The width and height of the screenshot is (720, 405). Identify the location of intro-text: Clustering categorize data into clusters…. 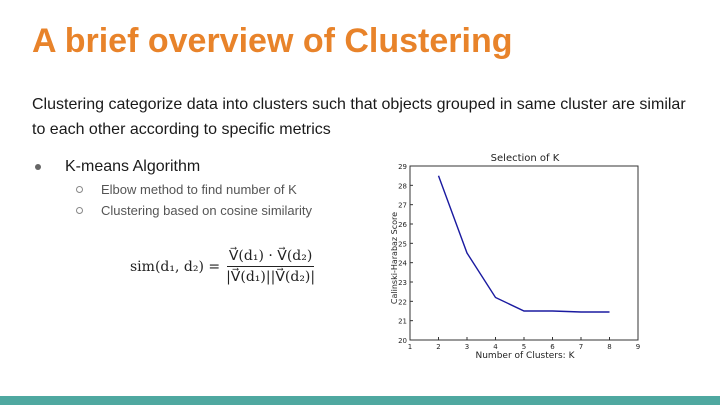
(359, 117).